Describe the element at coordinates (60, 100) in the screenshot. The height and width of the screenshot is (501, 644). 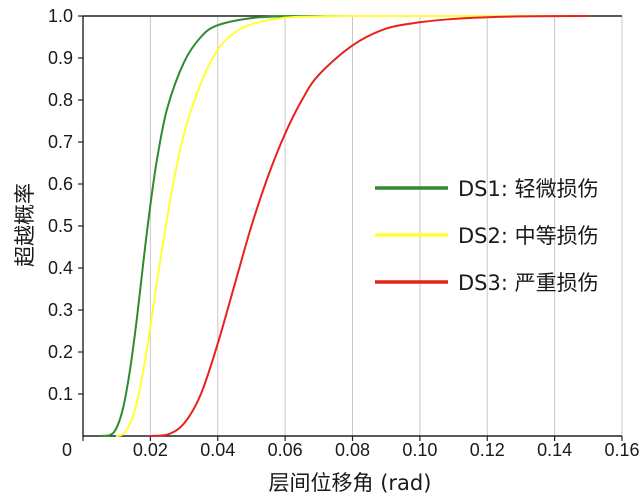
I see `y-tick-label: 0.8` at that location.